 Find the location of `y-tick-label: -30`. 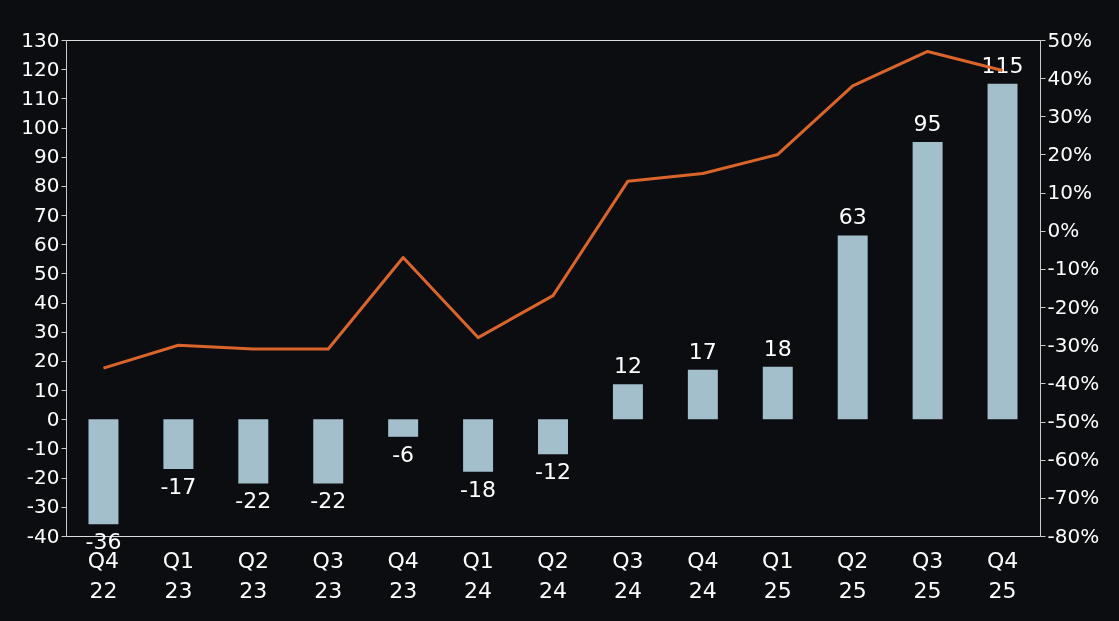

y-tick-label: -30 is located at coordinates (43, 506).